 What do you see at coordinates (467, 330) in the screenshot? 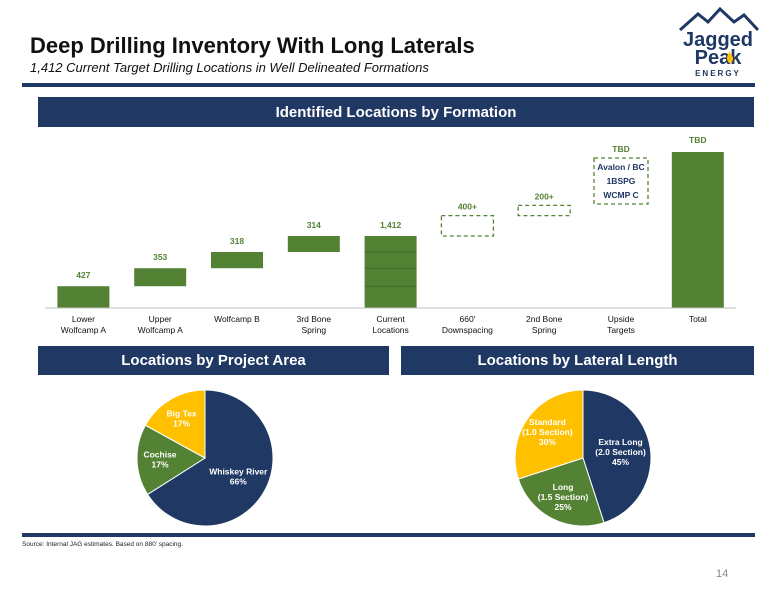
I see `category-label: Downspacing` at bounding box center [467, 330].